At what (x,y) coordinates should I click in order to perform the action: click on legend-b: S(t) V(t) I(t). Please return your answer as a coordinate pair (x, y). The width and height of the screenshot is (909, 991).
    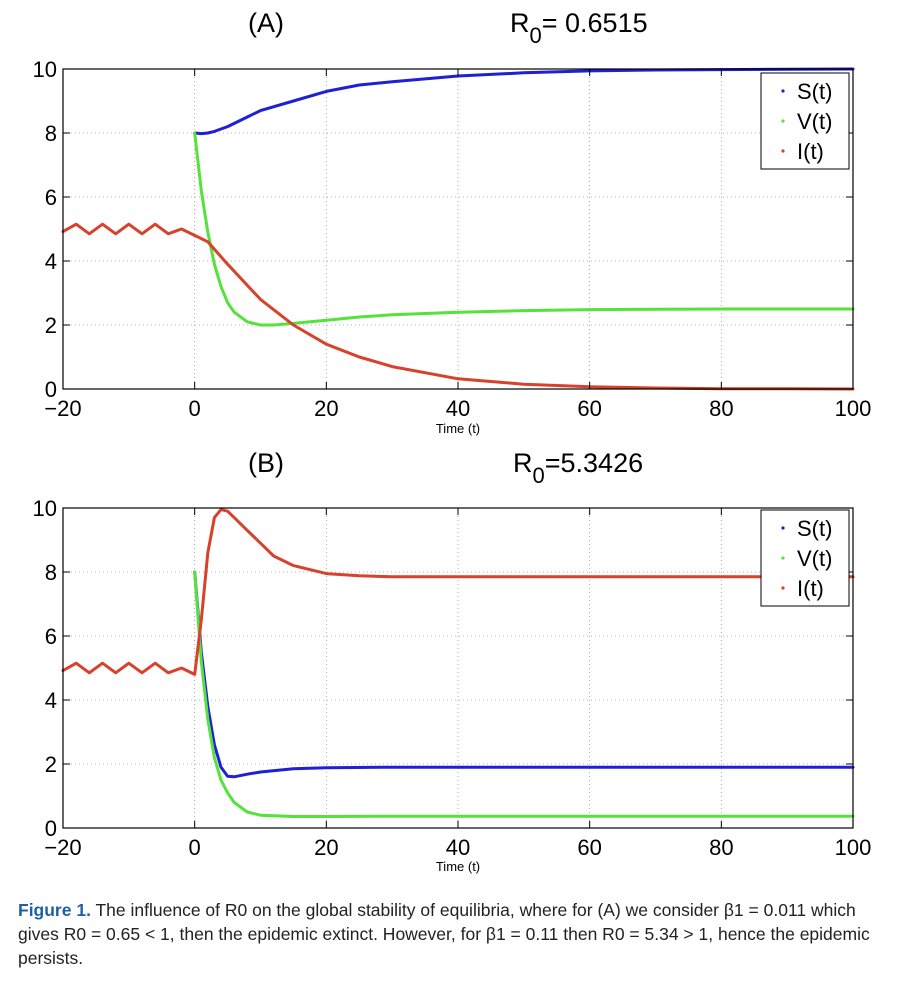
    Looking at the image, I should click on (805, 558).